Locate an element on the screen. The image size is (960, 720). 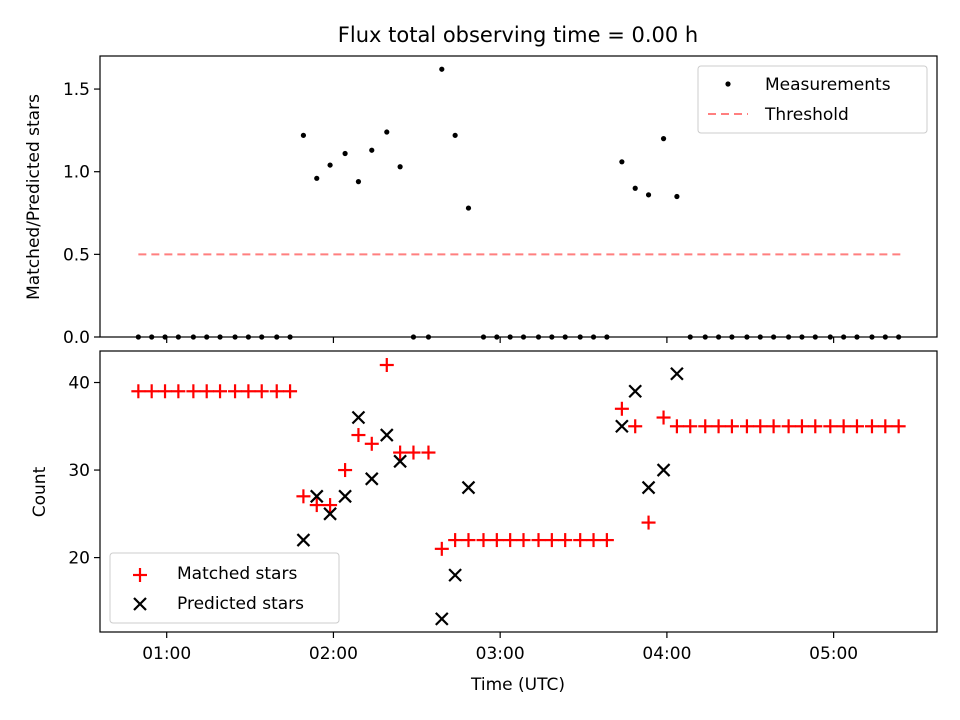
bottom-ylabel: Count is located at coordinates (40, 491).